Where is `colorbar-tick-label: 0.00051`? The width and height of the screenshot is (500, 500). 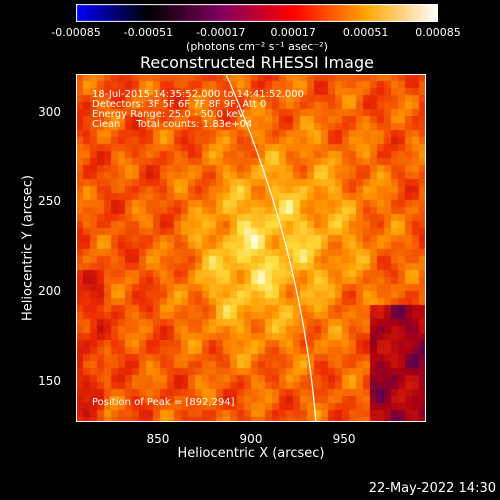 colorbar-tick-label: 0.00051 is located at coordinates (365, 32).